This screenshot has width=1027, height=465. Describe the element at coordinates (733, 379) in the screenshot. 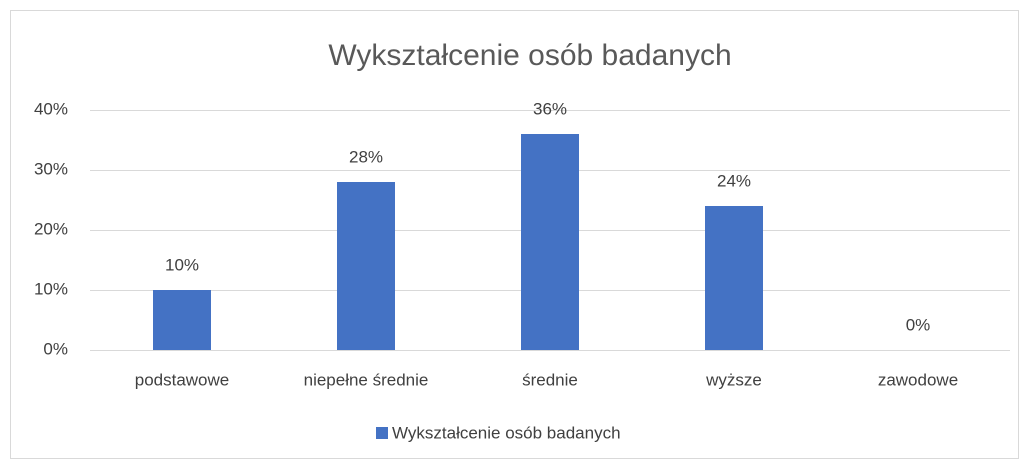

I see `x-tick-label: wyższe` at that location.